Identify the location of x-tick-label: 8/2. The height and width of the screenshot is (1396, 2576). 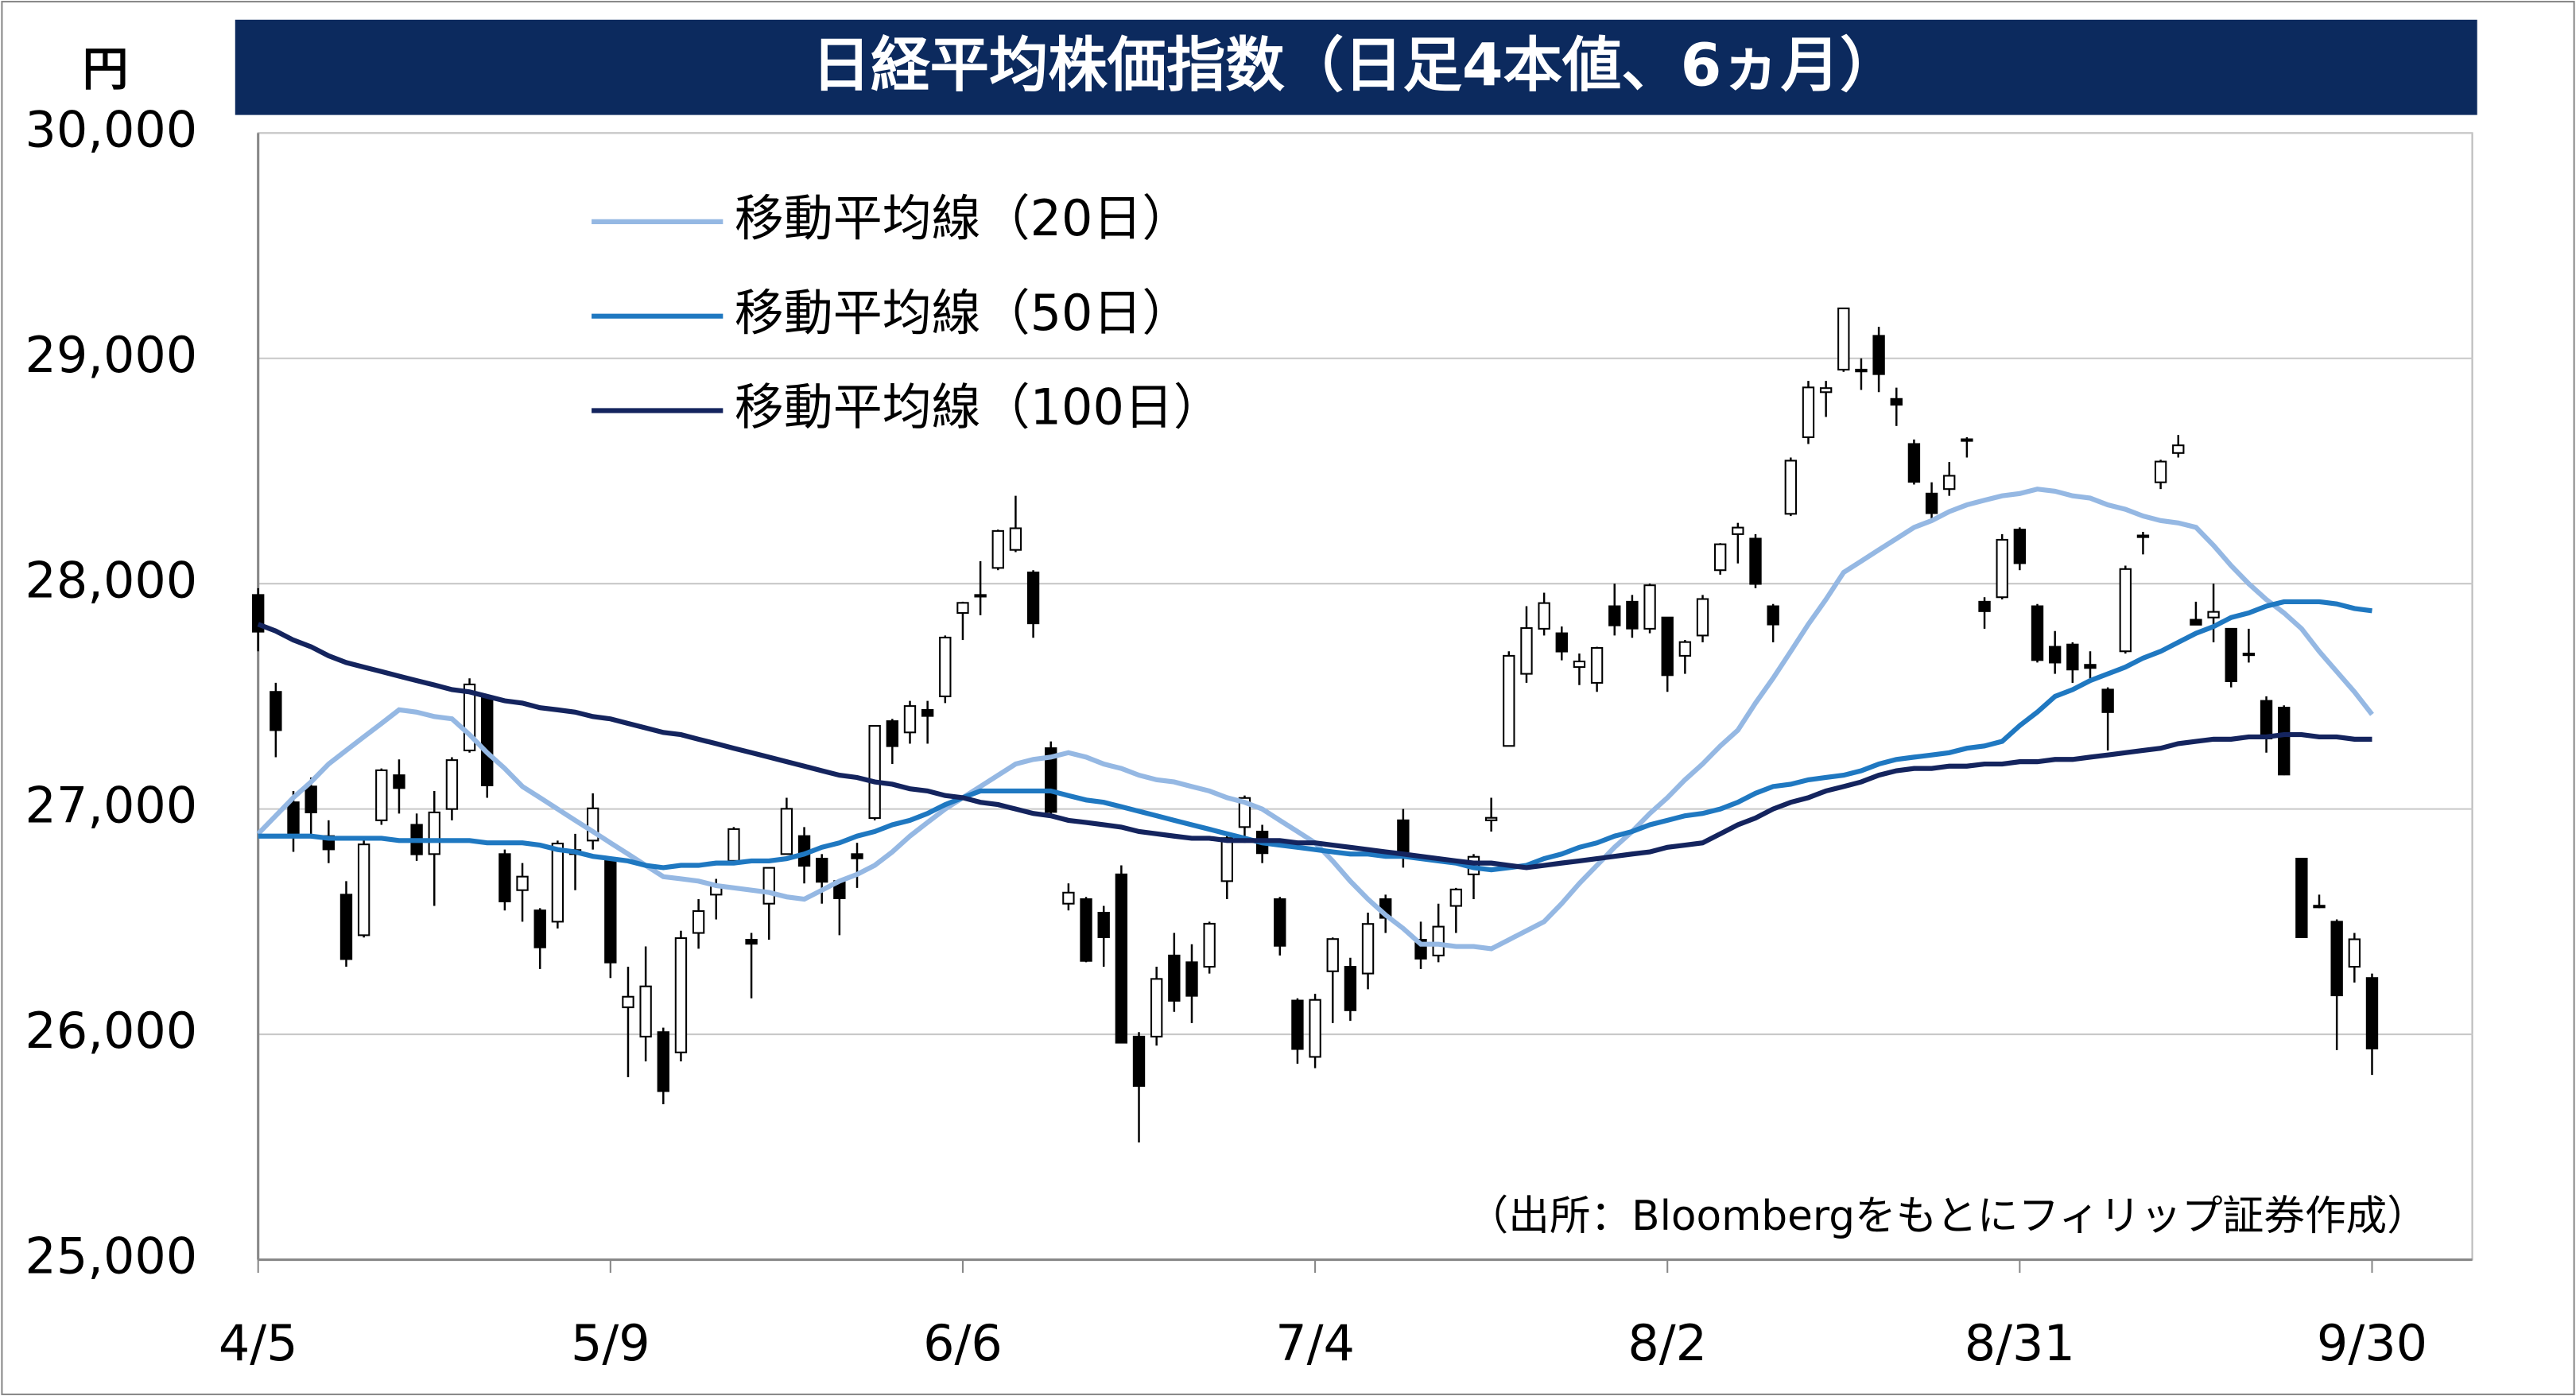
(1667, 1343).